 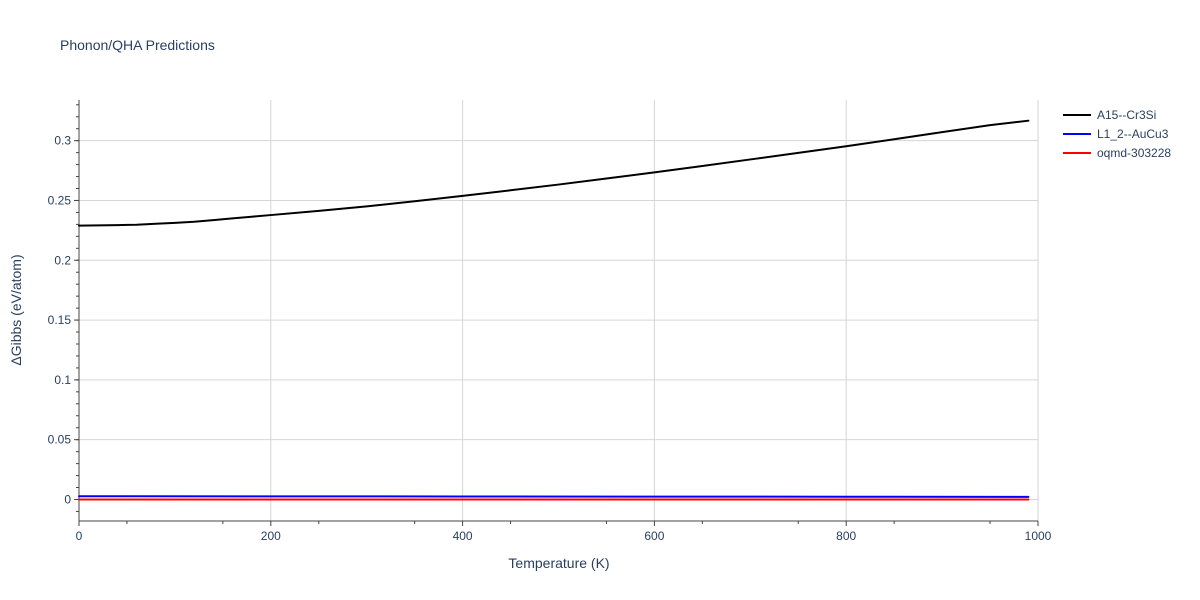 What do you see at coordinates (554, 173) in the screenshot?
I see `series-line-a15-cr3si` at bounding box center [554, 173].